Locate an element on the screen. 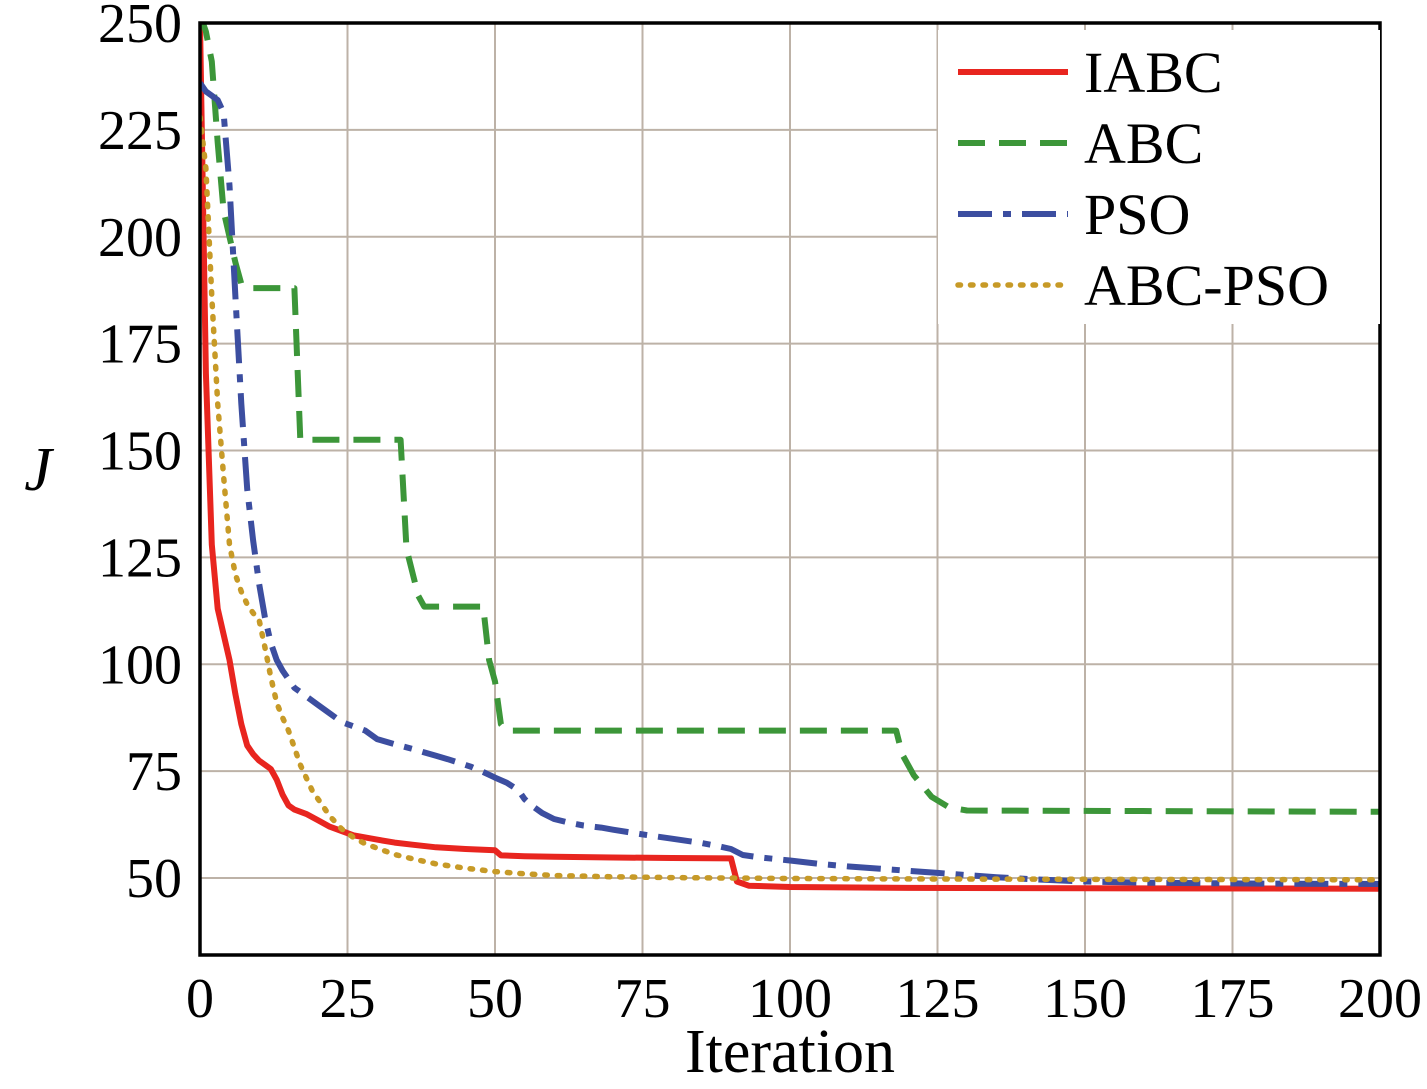 This screenshot has width=1427, height=1089. y-tick-label: 75 is located at coordinates (154, 772).